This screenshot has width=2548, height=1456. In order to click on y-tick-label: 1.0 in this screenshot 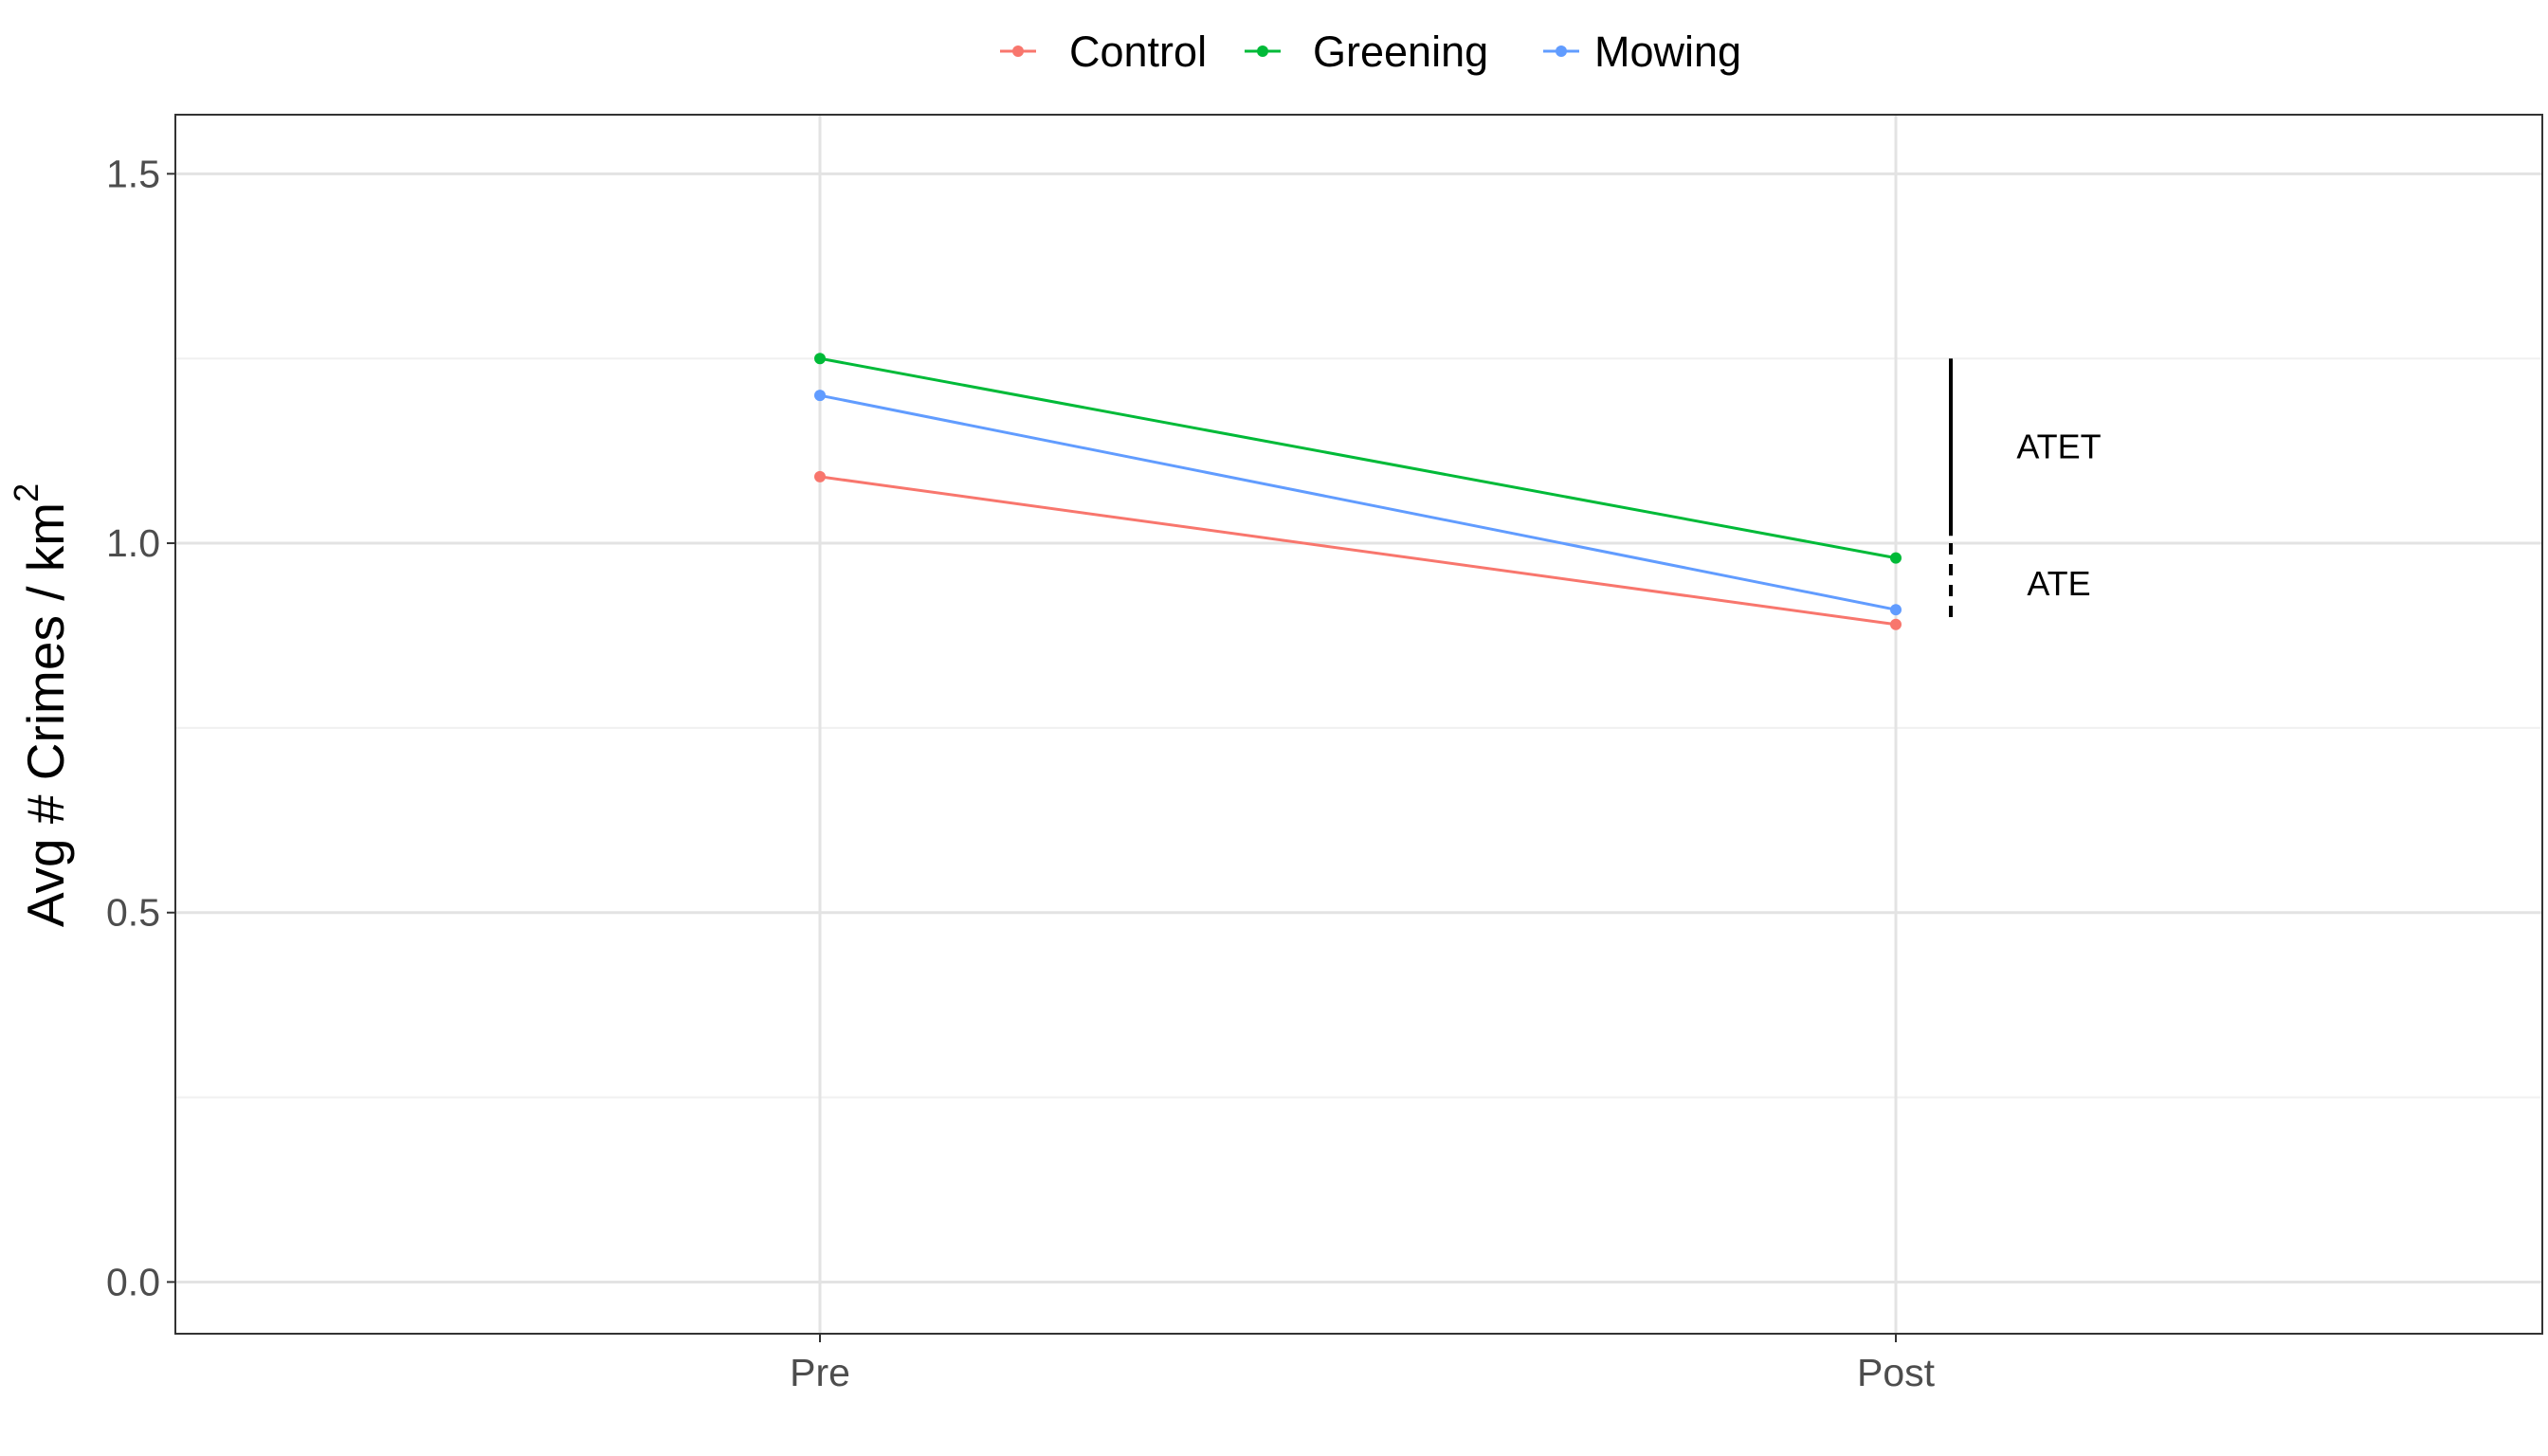, I will do `click(133, 543)`.